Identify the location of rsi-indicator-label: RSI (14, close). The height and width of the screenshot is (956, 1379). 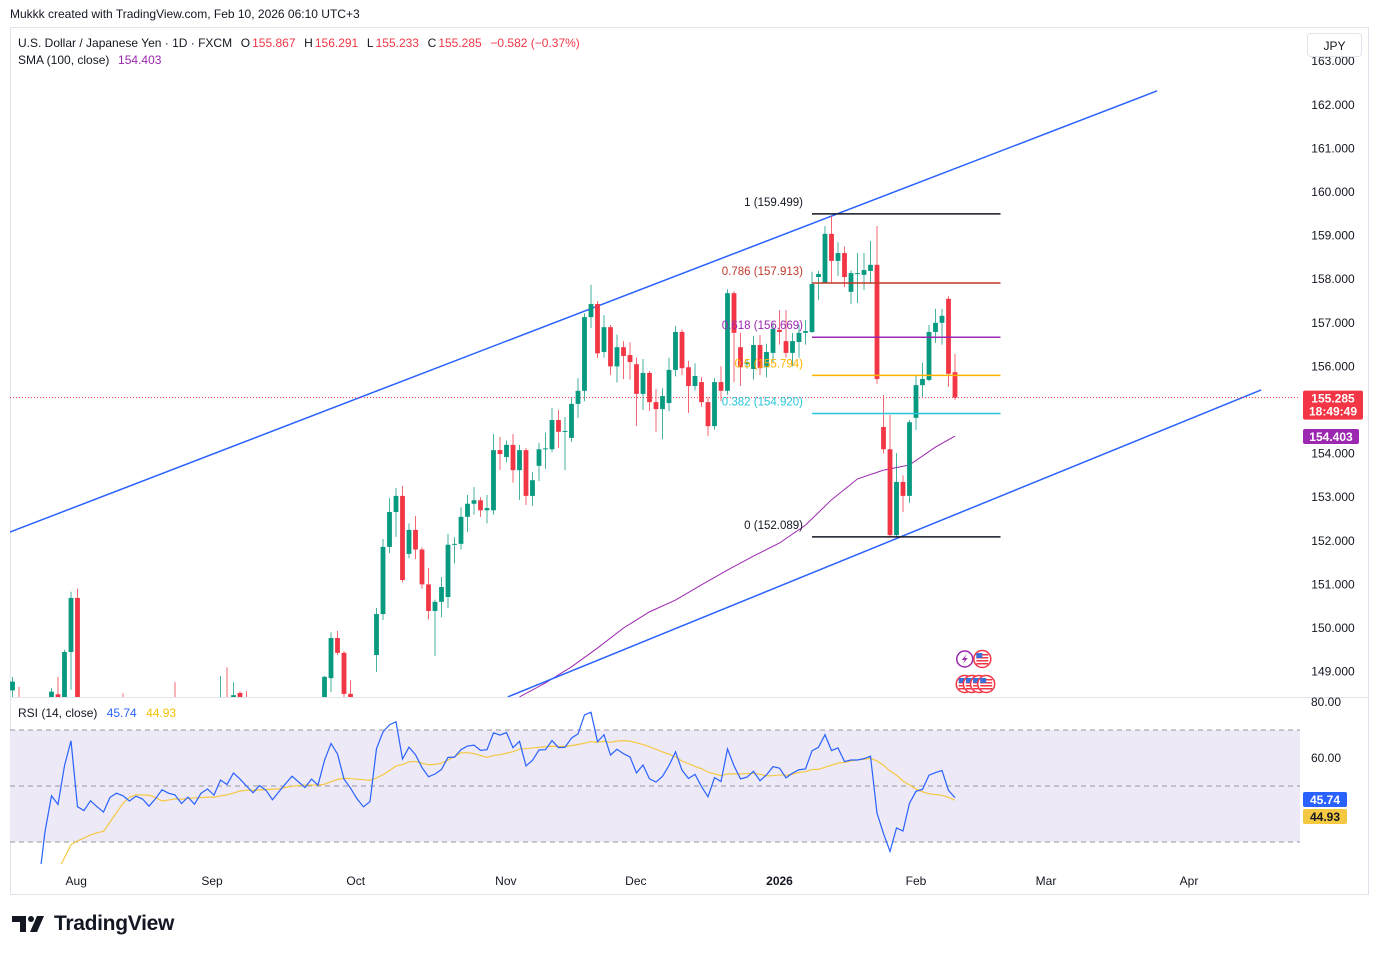
(58, 713).